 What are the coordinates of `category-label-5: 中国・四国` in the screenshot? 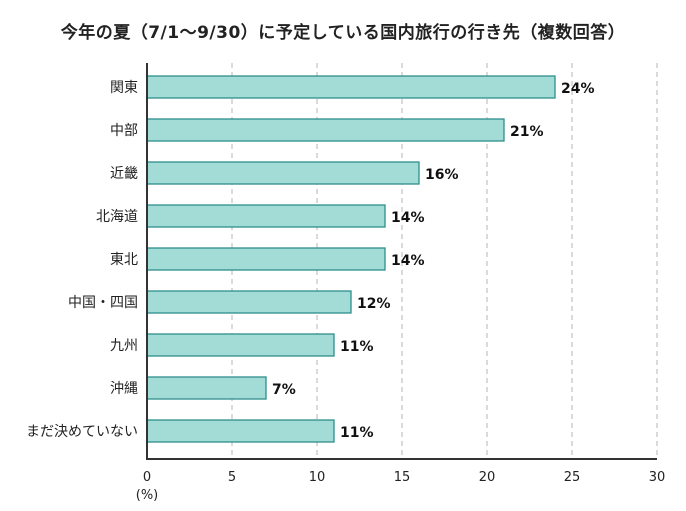 It's located at (103, 303).